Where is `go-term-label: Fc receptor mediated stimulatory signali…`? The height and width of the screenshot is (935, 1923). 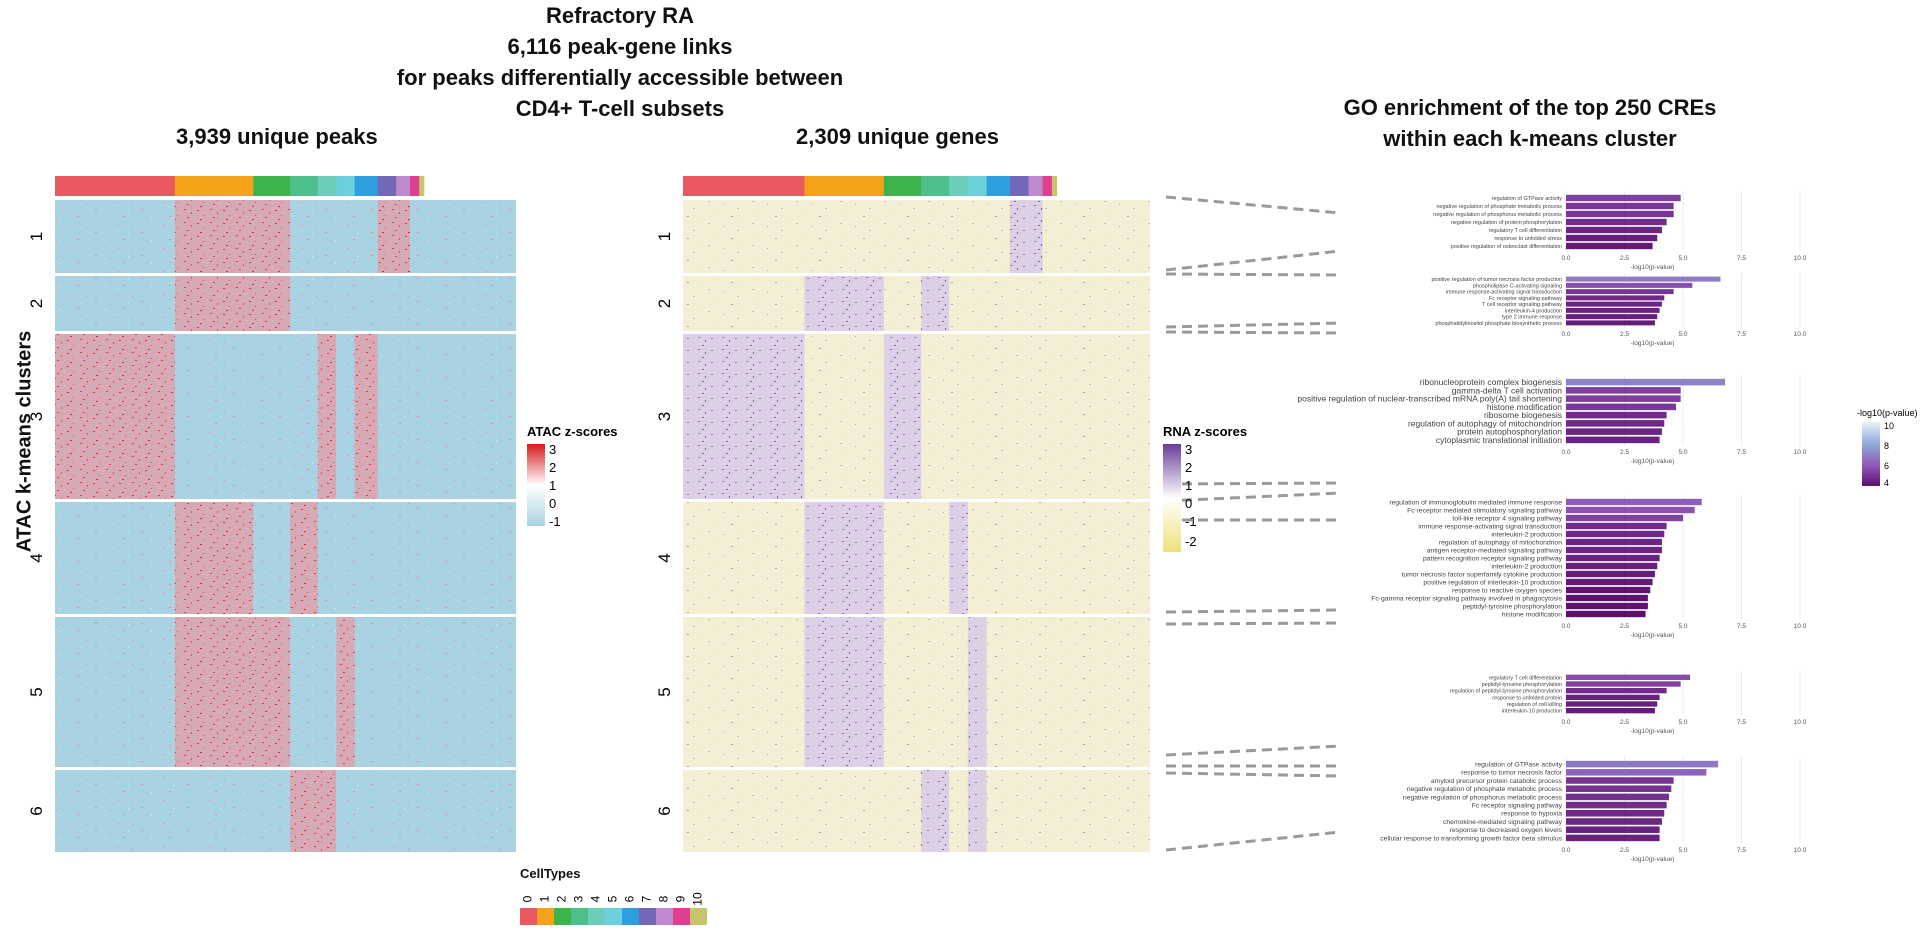
go-term-label: Fc receptor mediated stimulatory signali… is located at coordinates (1484, 510).